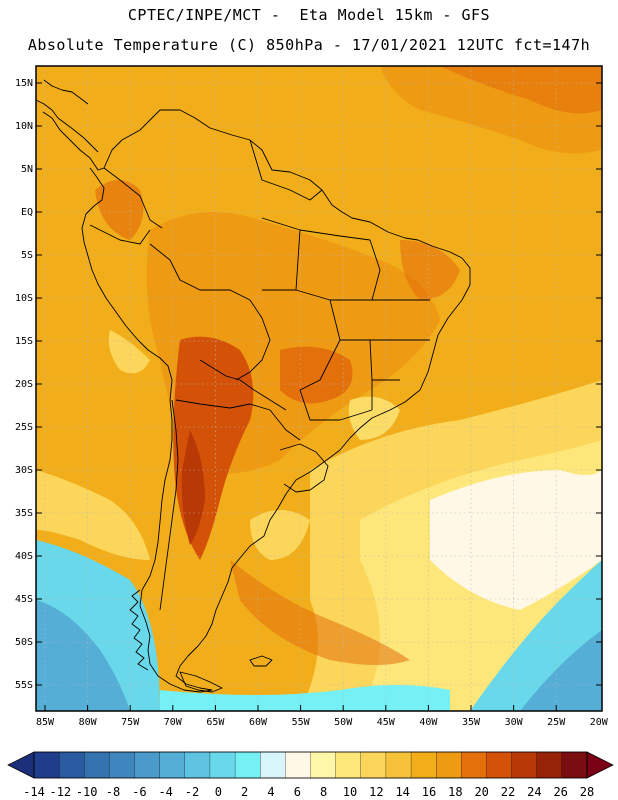 The width and height of the screenshot is (618, 800). Describe the element at coordinates (305, 698) in the screenshot. I see `field-southern-cool` at that location.